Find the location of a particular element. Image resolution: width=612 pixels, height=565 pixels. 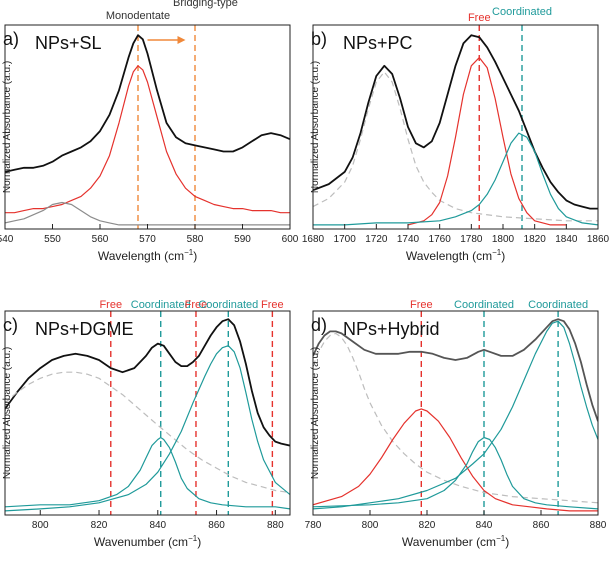

panel-label: d) is located at coordinates (319, 325).